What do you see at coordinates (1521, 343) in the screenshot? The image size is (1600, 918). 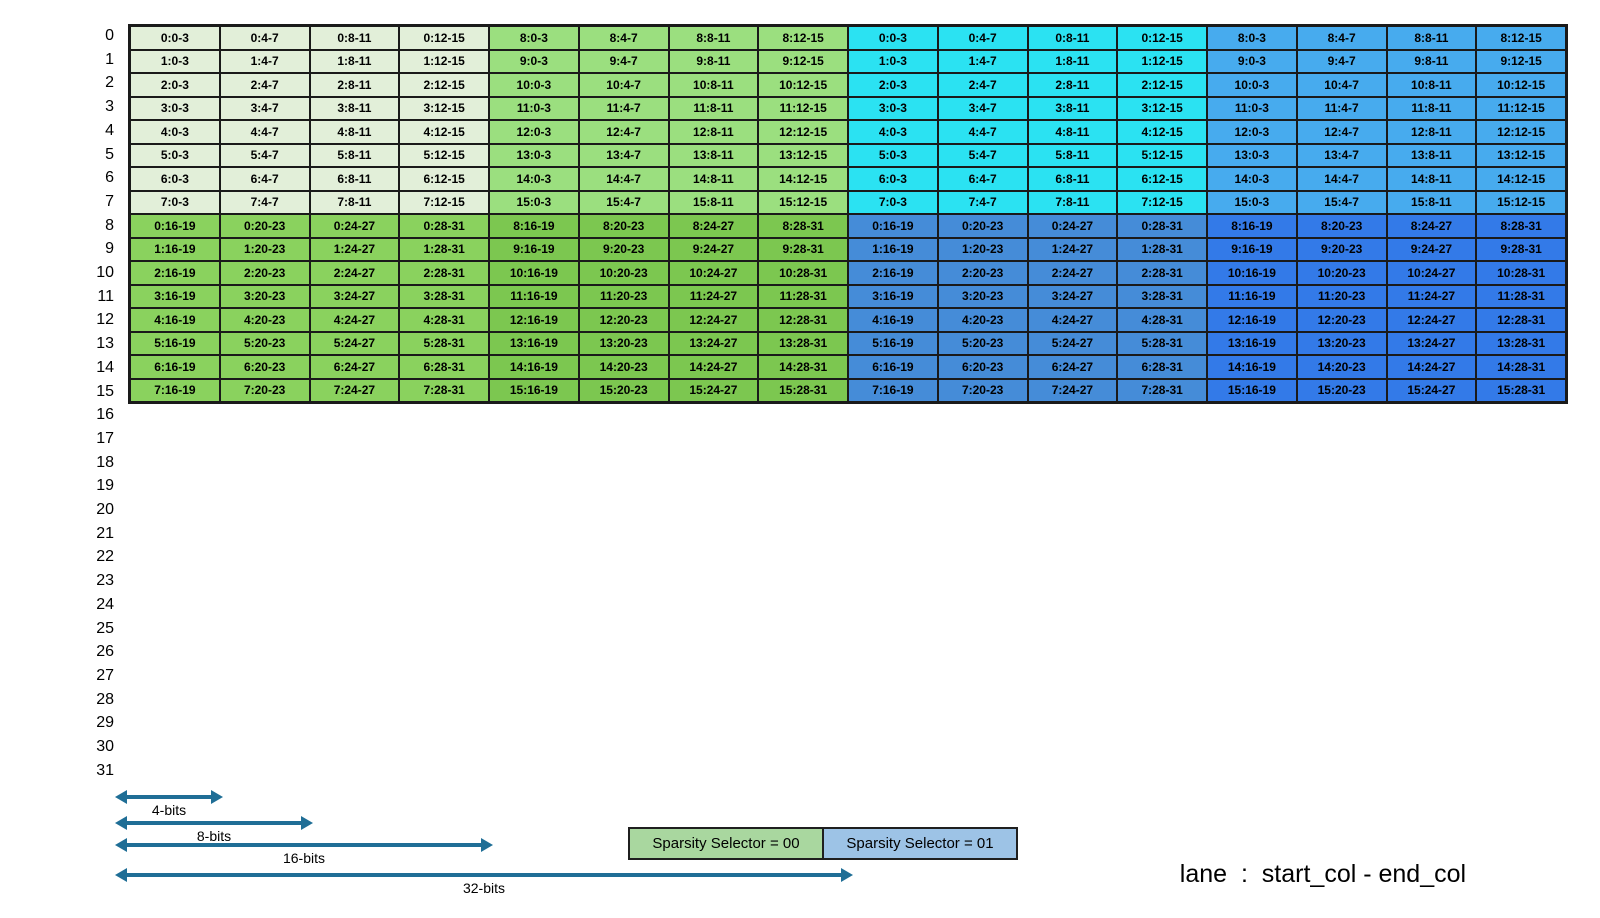 I see `grid-cell: 13:28-31` at bounding box center [1521, 343].